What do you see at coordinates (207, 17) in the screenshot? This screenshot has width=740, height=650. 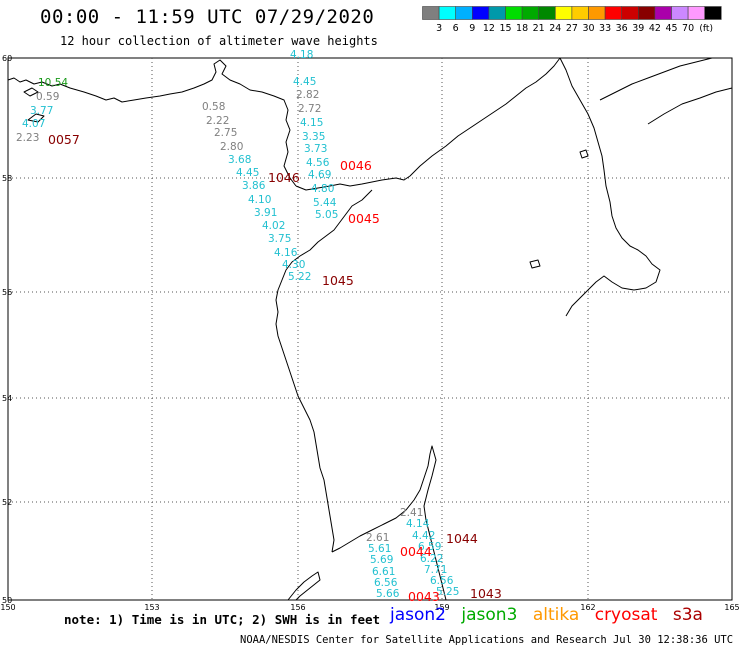 I see `page-title: 00:00 - 11:59 UTC 07/29/2020` at bounding box center [207, 17].